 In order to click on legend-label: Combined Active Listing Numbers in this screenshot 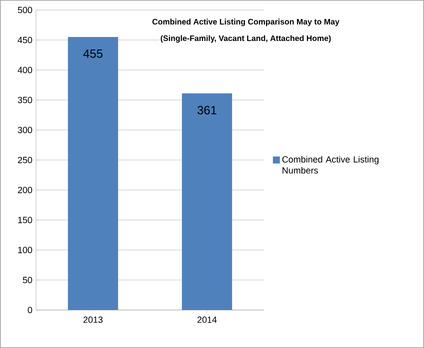, I will do `click(330, 165)`.